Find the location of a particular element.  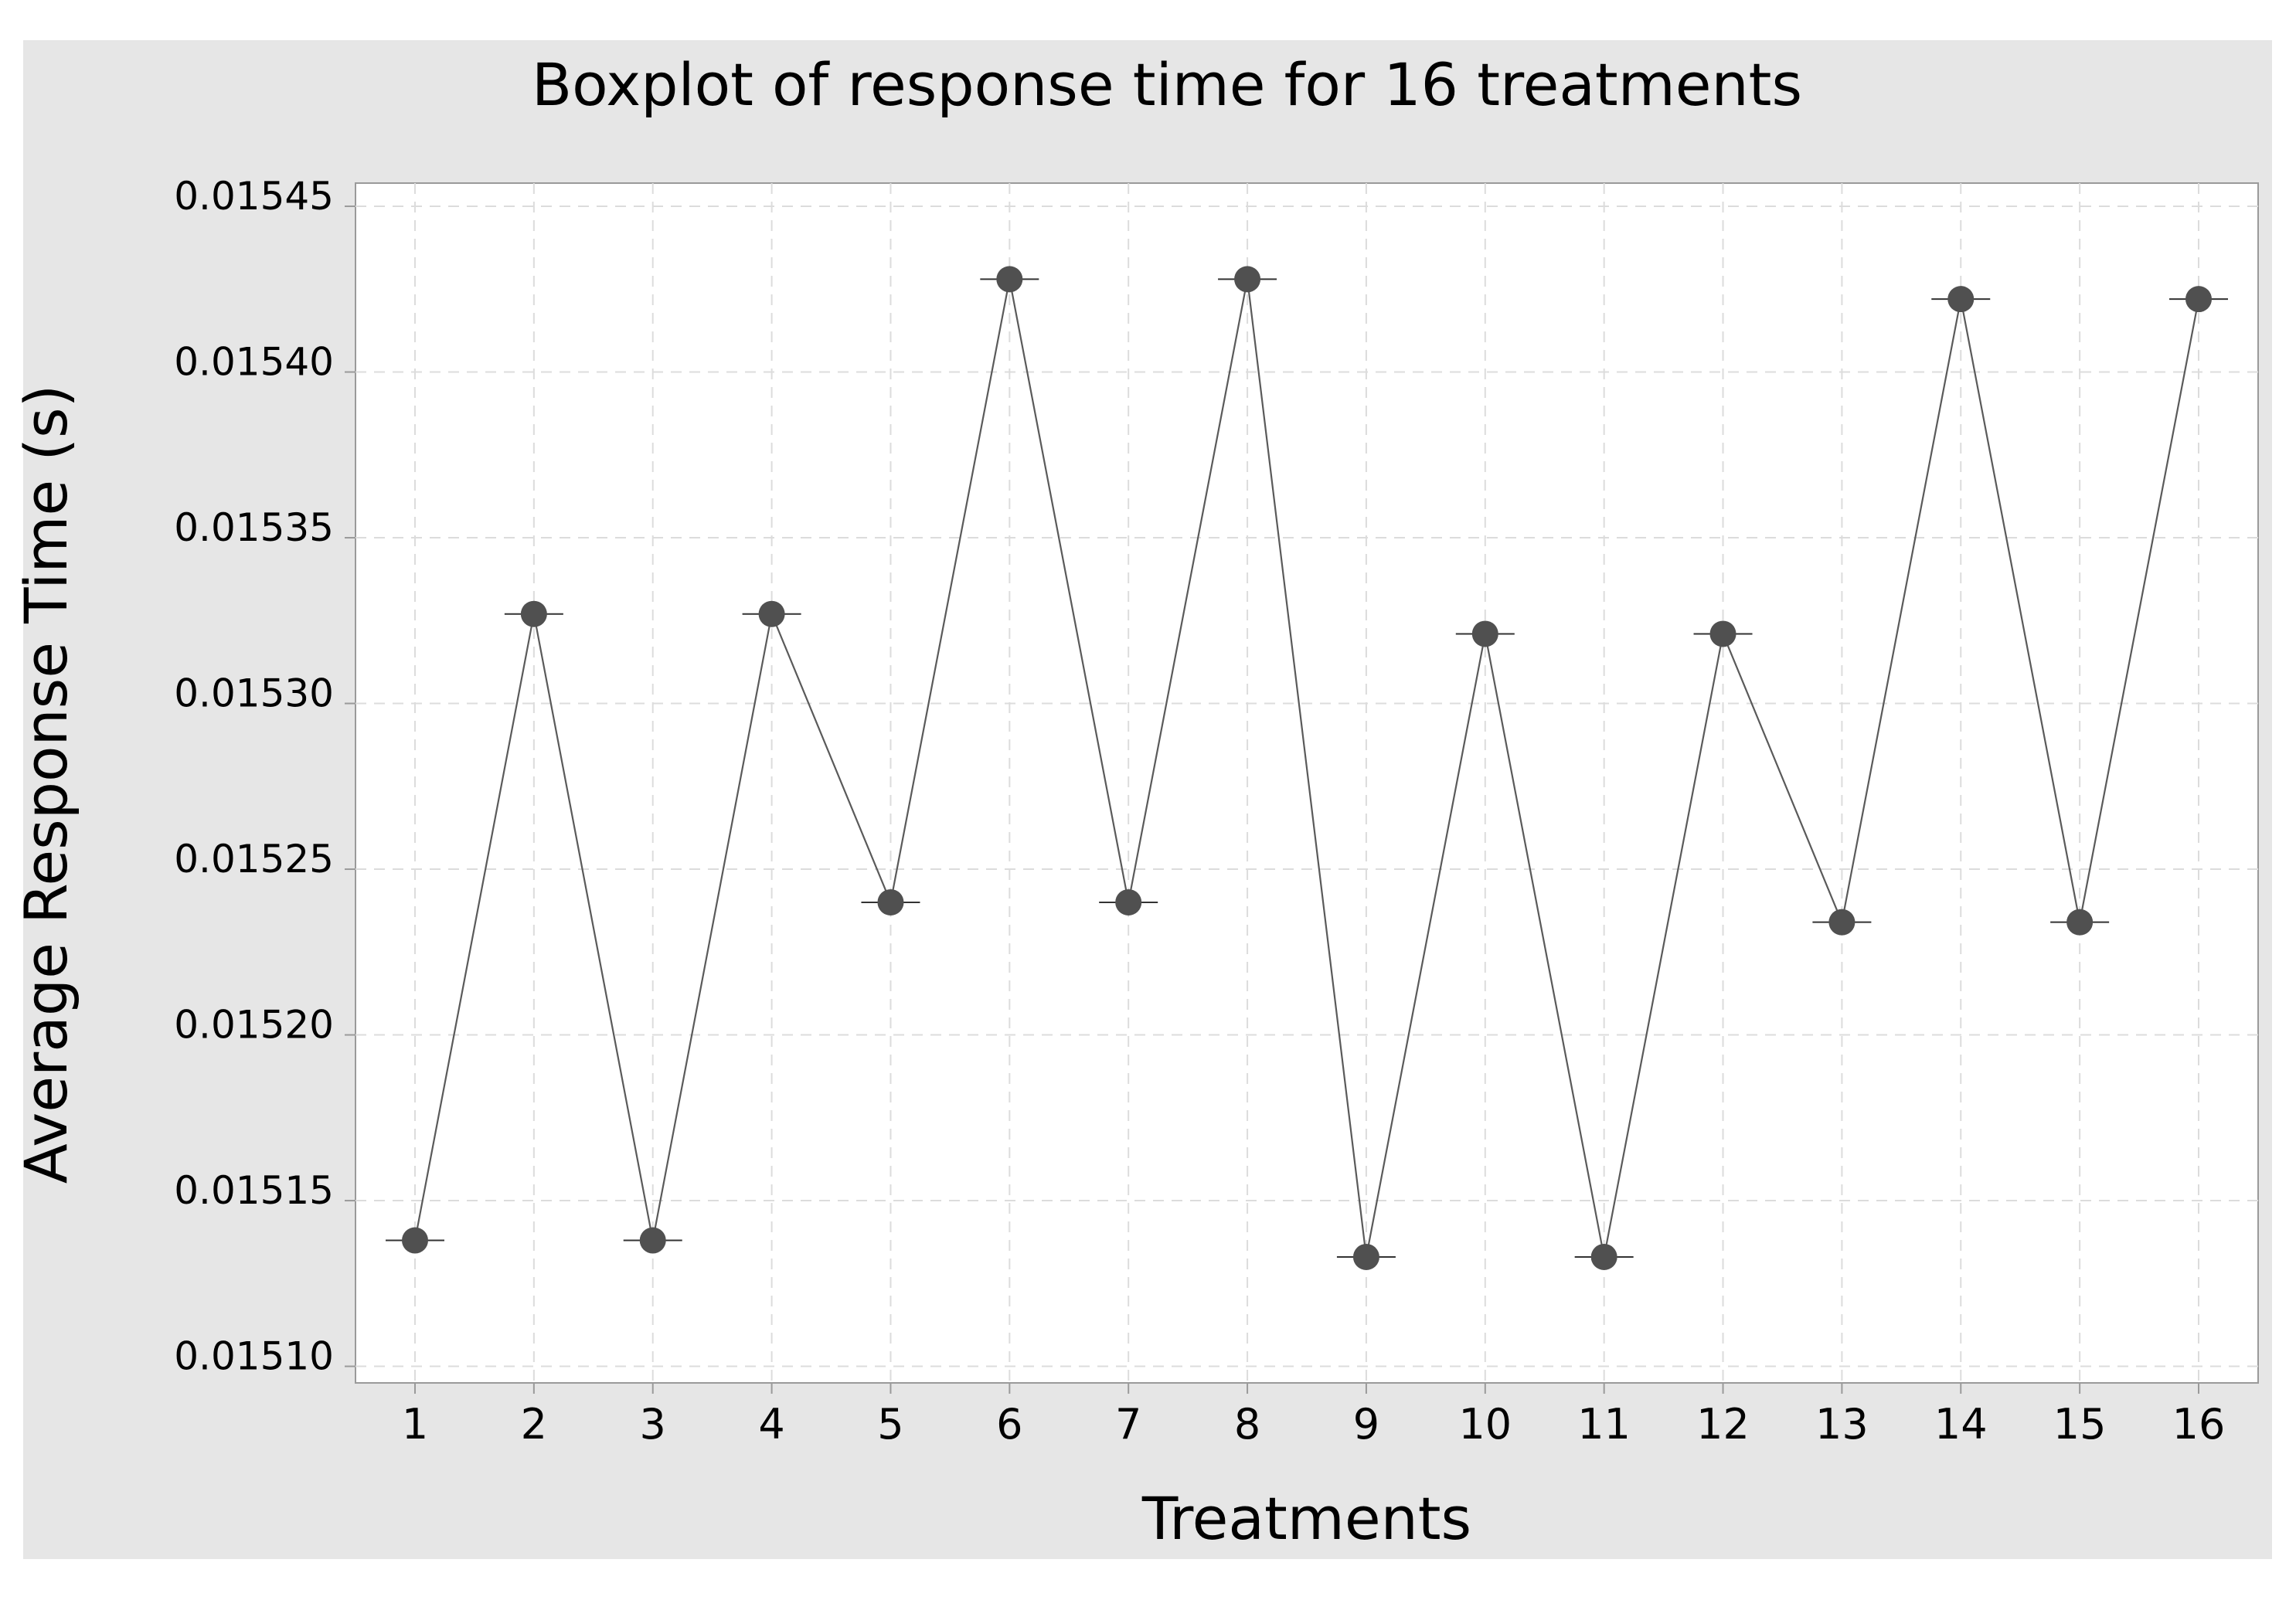

x-tick-label: 2 is located at coordinates (534, 1424).